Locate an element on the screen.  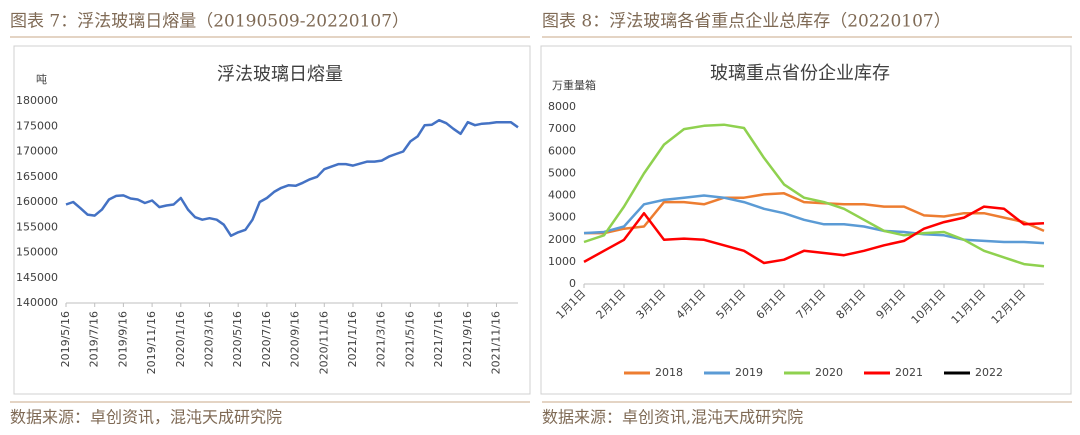
y-tick-label: 155000 is located at coordinates (37, 226).